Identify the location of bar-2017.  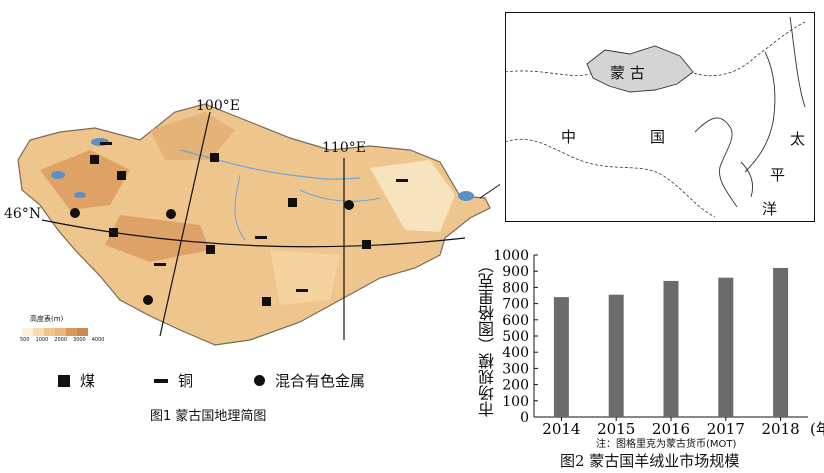
(726, 347).